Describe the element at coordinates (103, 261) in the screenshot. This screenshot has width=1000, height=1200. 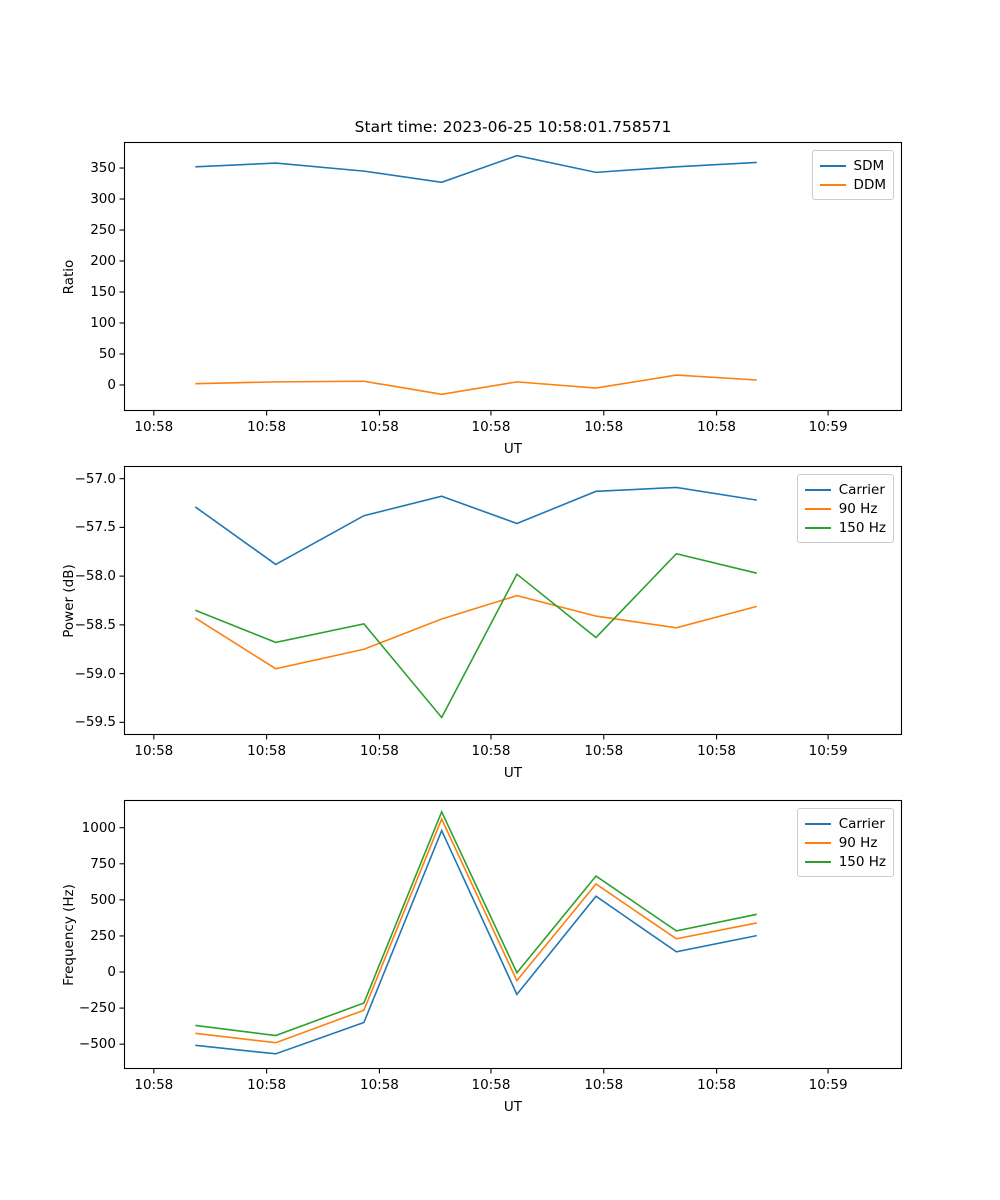
I see `y-tick-label: 200` at that location.